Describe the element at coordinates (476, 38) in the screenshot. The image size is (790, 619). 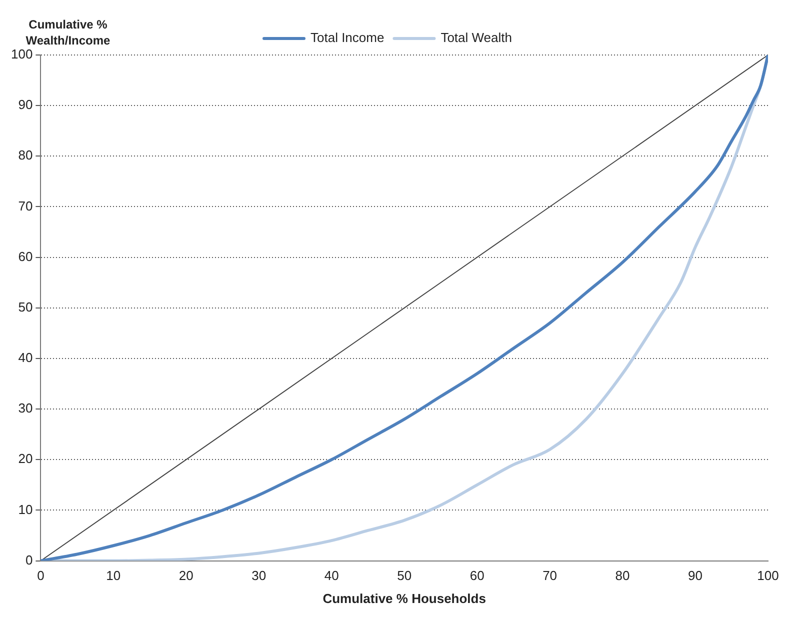
I see `legend-label: Total Wealth` at that location.